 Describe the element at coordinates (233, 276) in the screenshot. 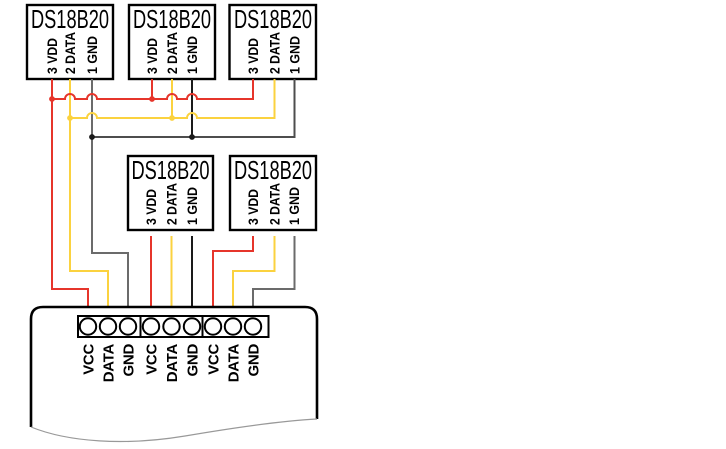

I see `wire-sensor5-vcc` at that location.